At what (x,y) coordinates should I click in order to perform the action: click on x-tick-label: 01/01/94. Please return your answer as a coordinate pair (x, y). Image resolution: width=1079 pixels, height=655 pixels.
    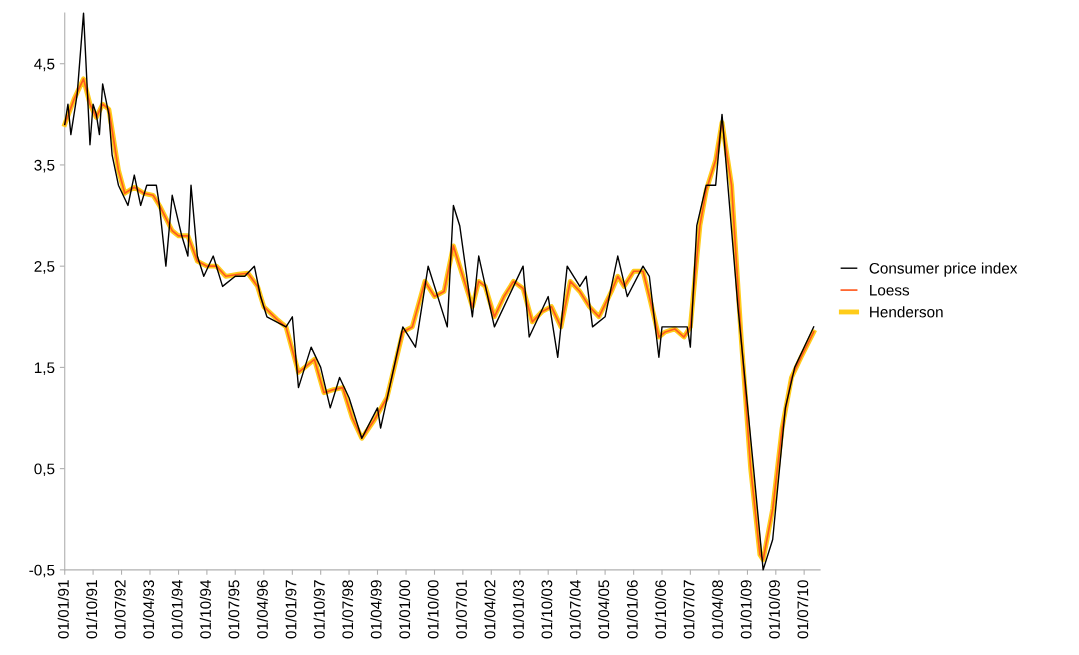
    Looking at the image, I should click on (177, 609).